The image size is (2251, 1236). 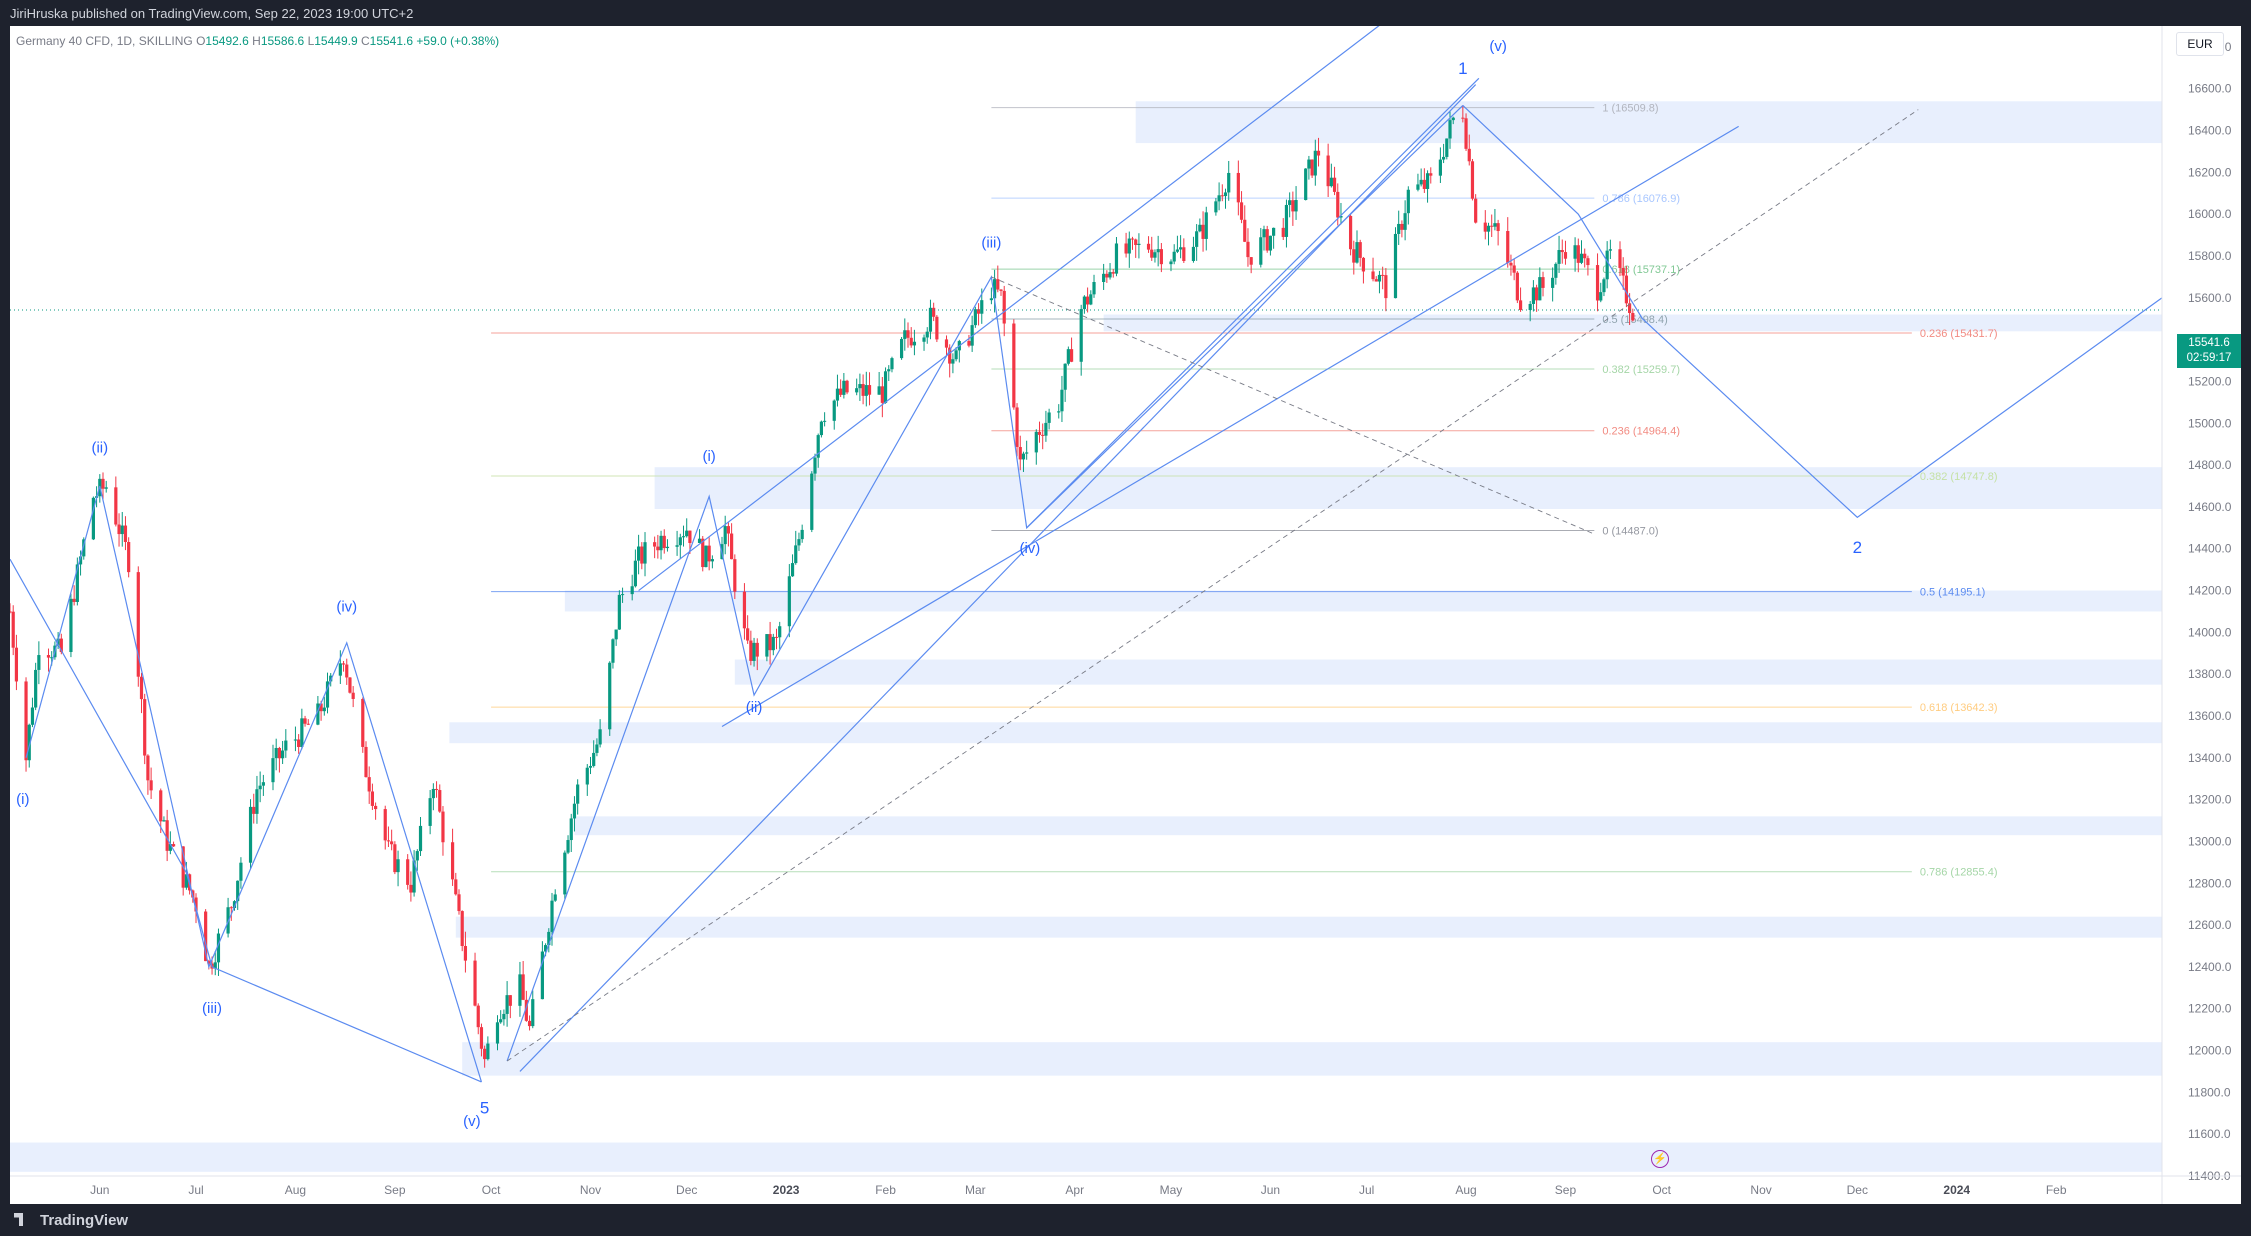 What do you see at coordinates (2210, 883) in the screenshot?
I see `price-tick-7: 12800.0` at bounding box center [2210, 883].